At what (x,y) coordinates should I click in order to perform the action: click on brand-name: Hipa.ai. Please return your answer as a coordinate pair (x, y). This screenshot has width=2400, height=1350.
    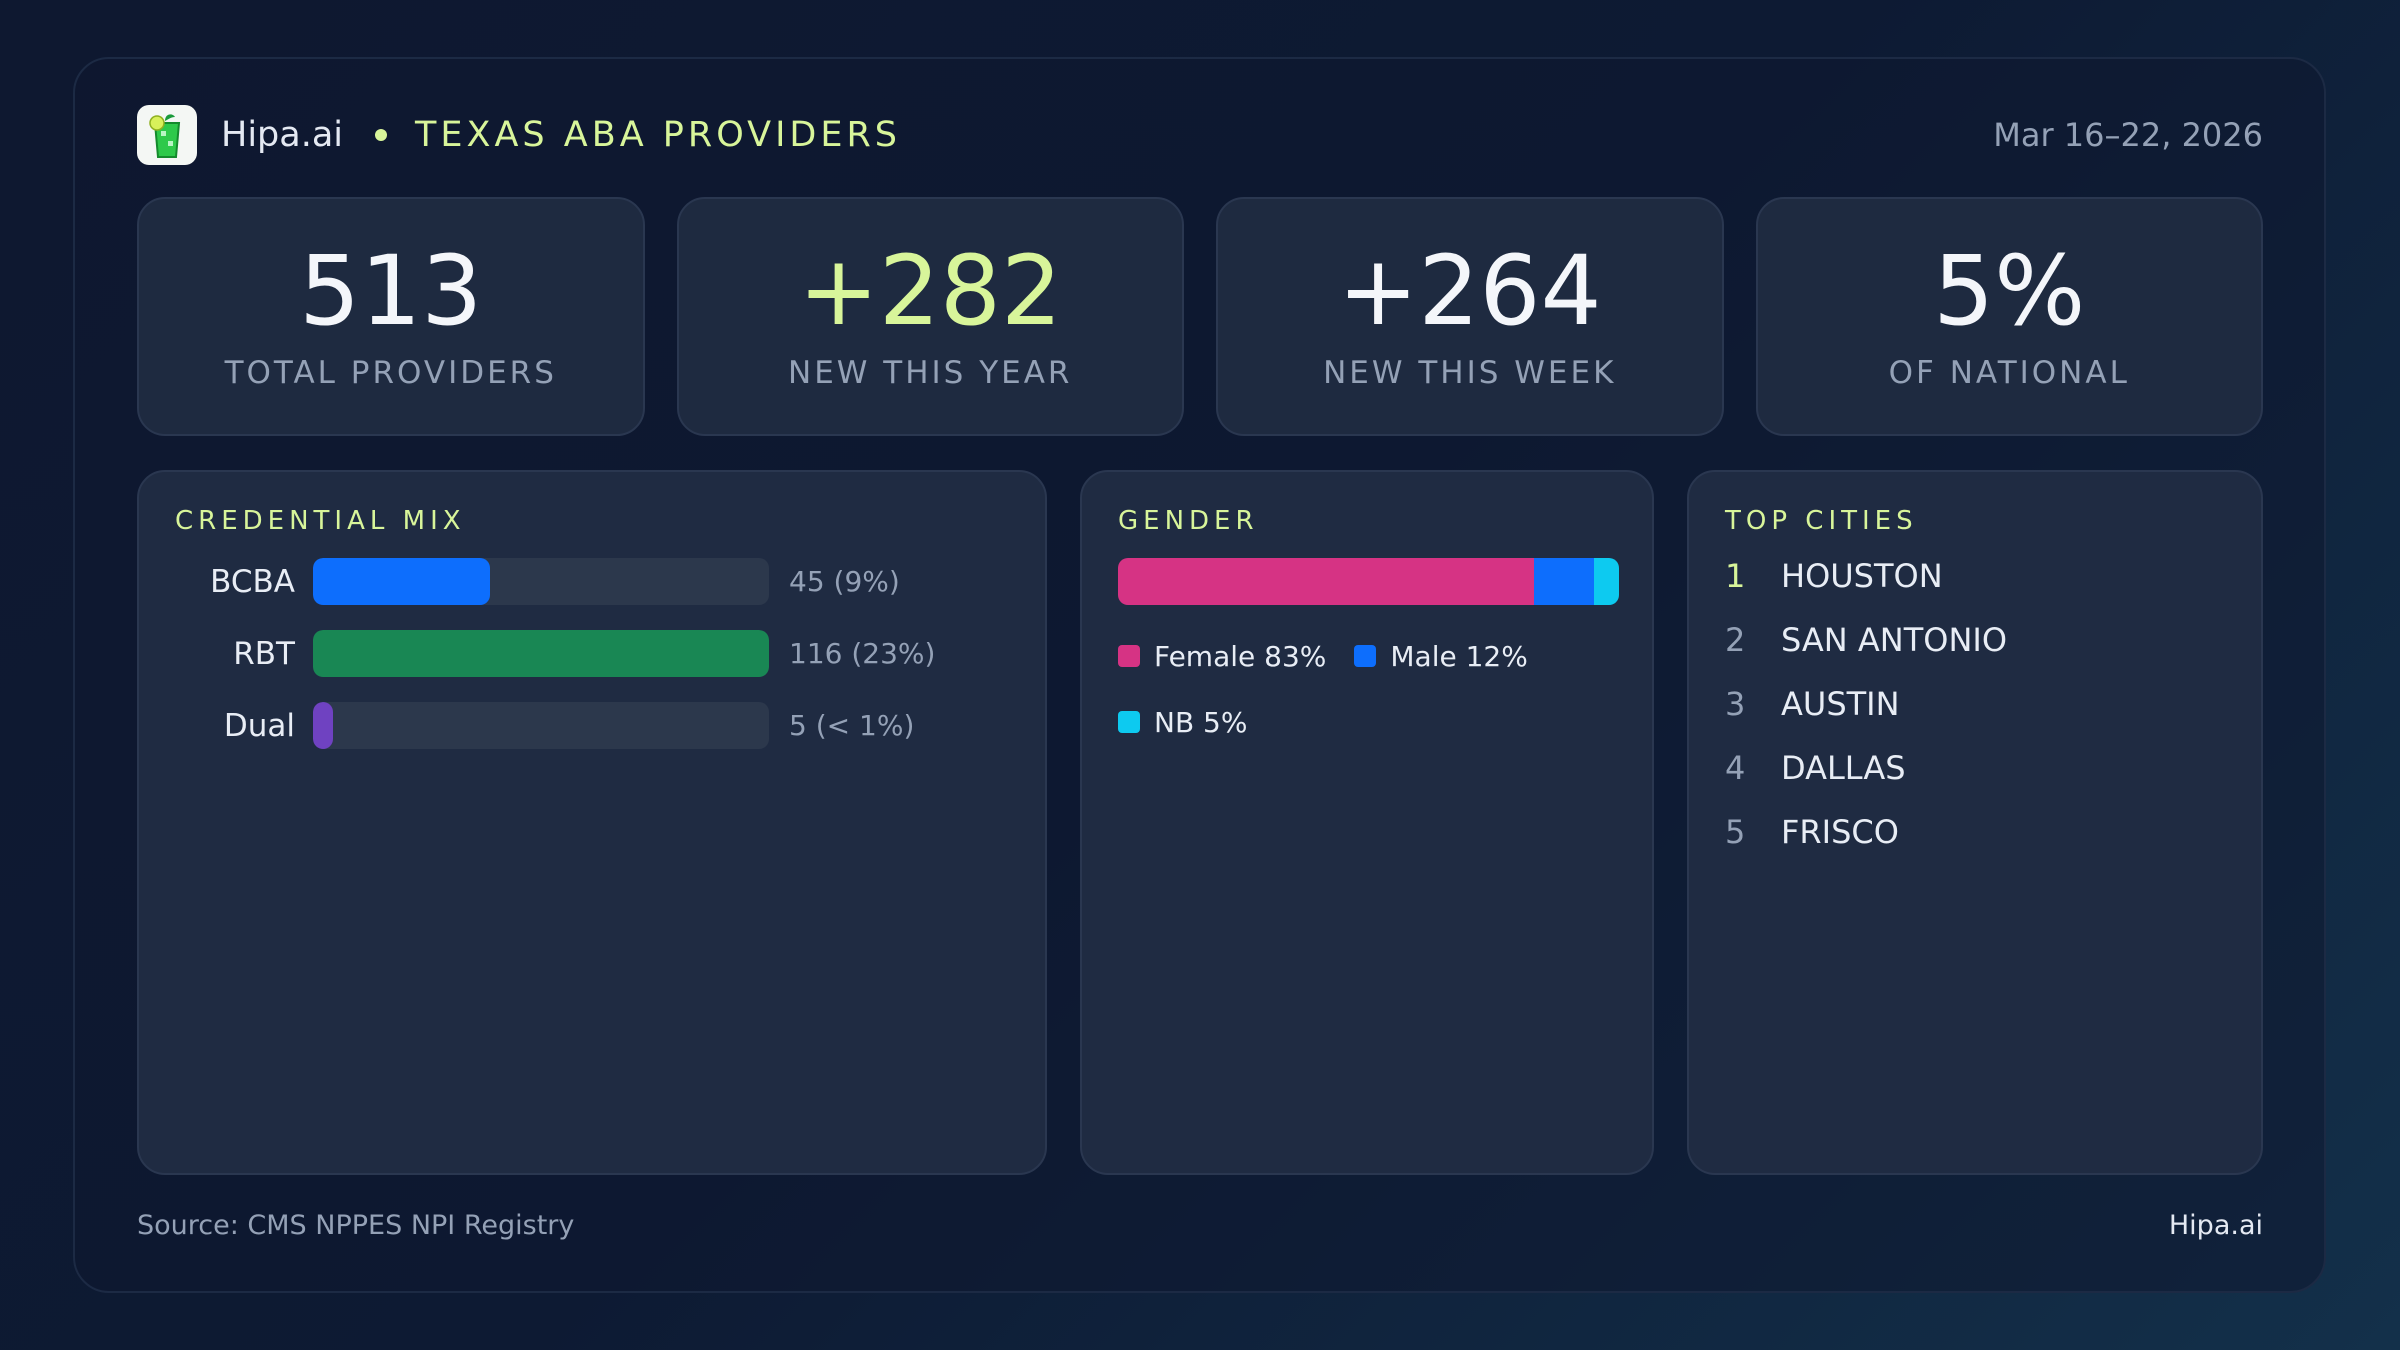
    Looking at the image, I should click on (282, 135).